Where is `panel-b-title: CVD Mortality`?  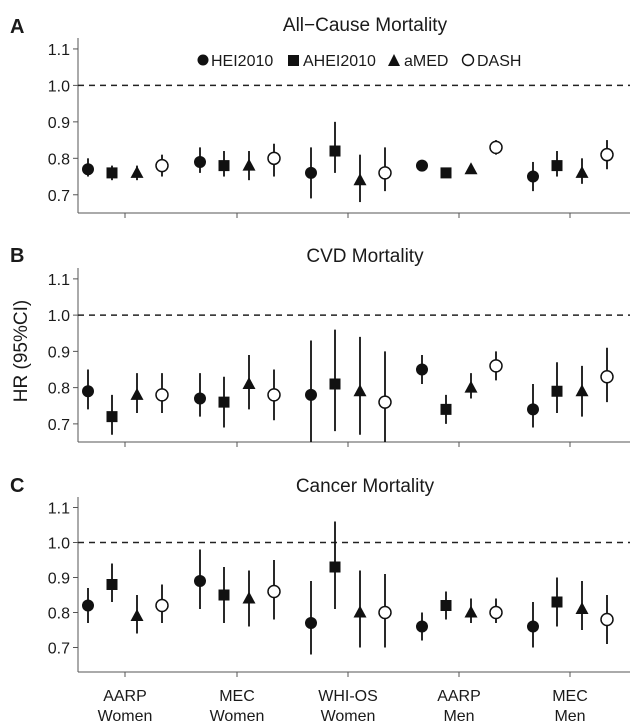
panel-b-title: CVD Mortality is located at coordinates (365, 256).